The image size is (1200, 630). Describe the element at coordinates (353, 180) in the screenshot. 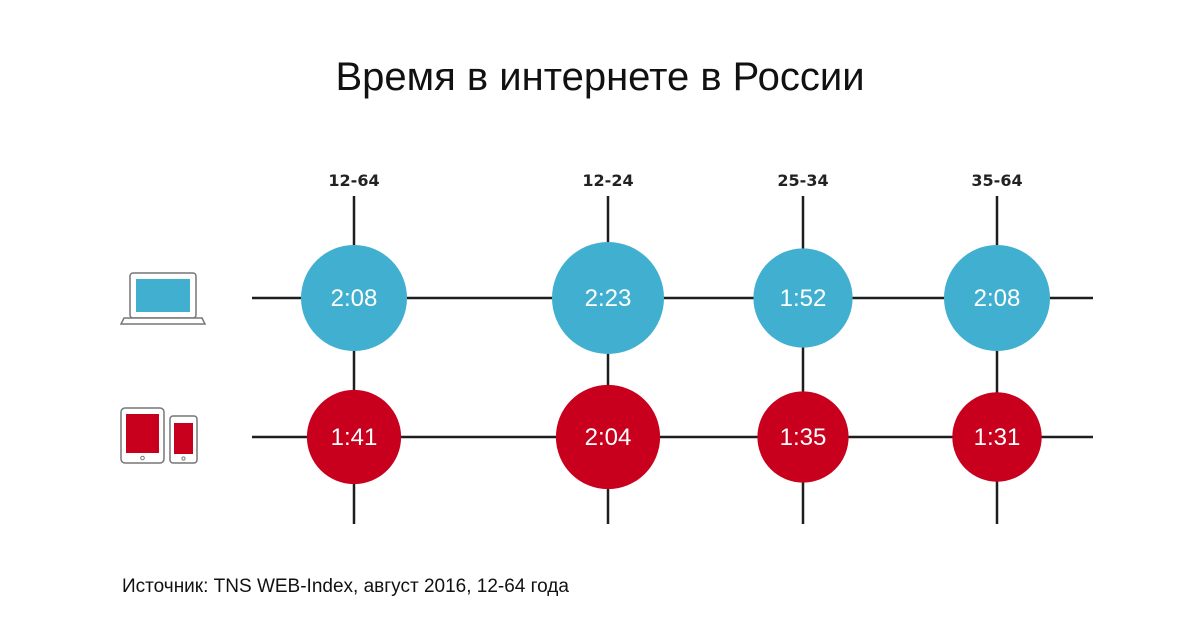

I see `column-label: 12-64` at that location.